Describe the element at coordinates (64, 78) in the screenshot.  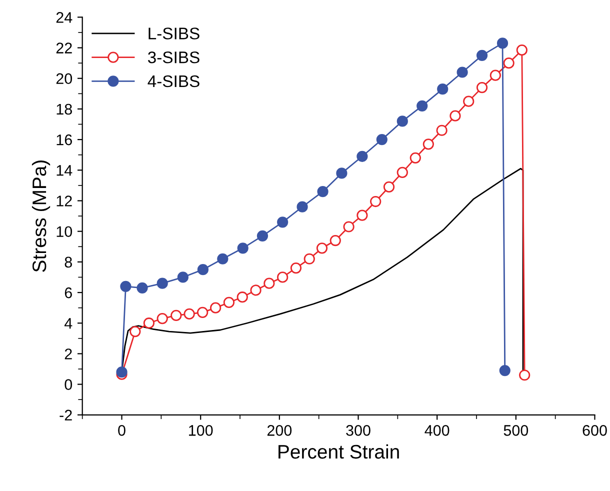
I see `y-tick-label: 20` at that location.